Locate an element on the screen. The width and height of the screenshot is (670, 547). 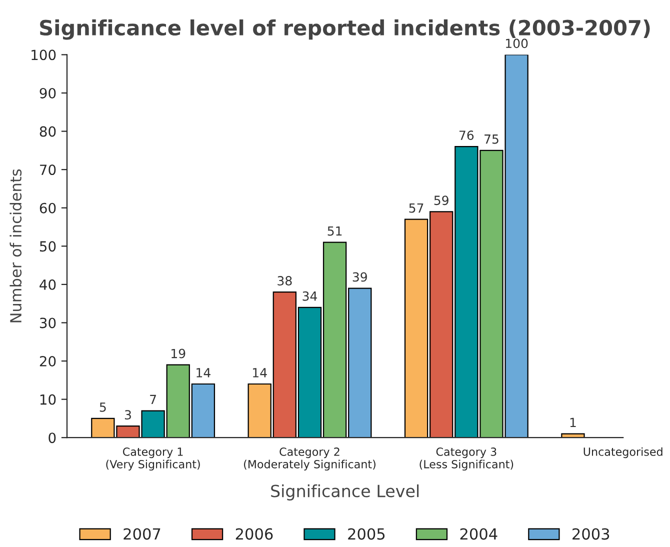
y-tick-label: 20 is located at coordinates (48, 361).